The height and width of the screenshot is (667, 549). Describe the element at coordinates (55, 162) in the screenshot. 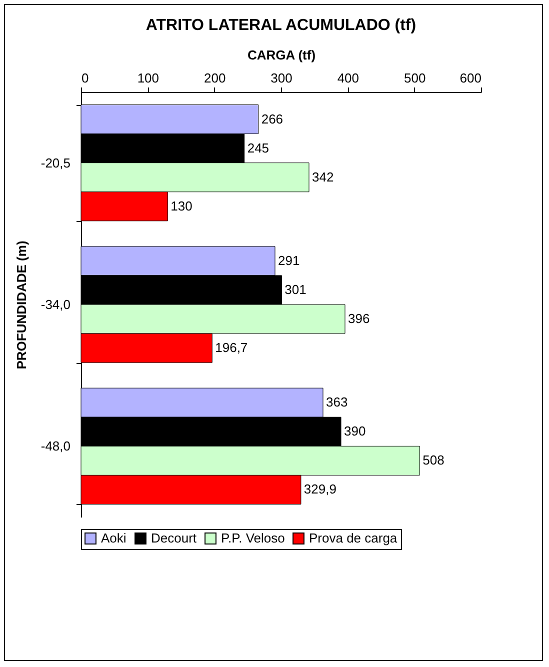

I see `y-tick-label: -20,5` at that location.